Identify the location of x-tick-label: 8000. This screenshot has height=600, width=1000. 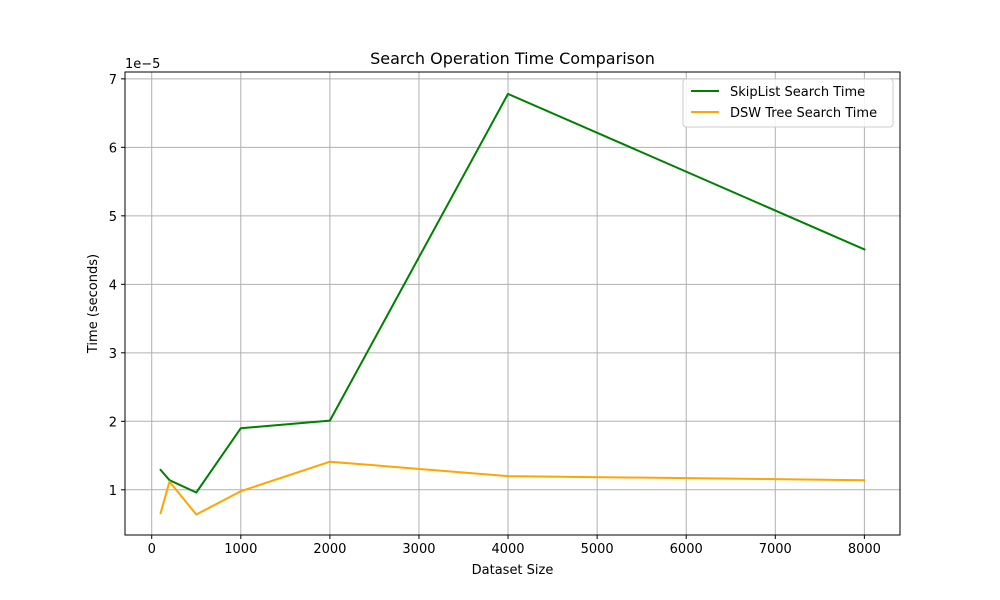
(864, 549).